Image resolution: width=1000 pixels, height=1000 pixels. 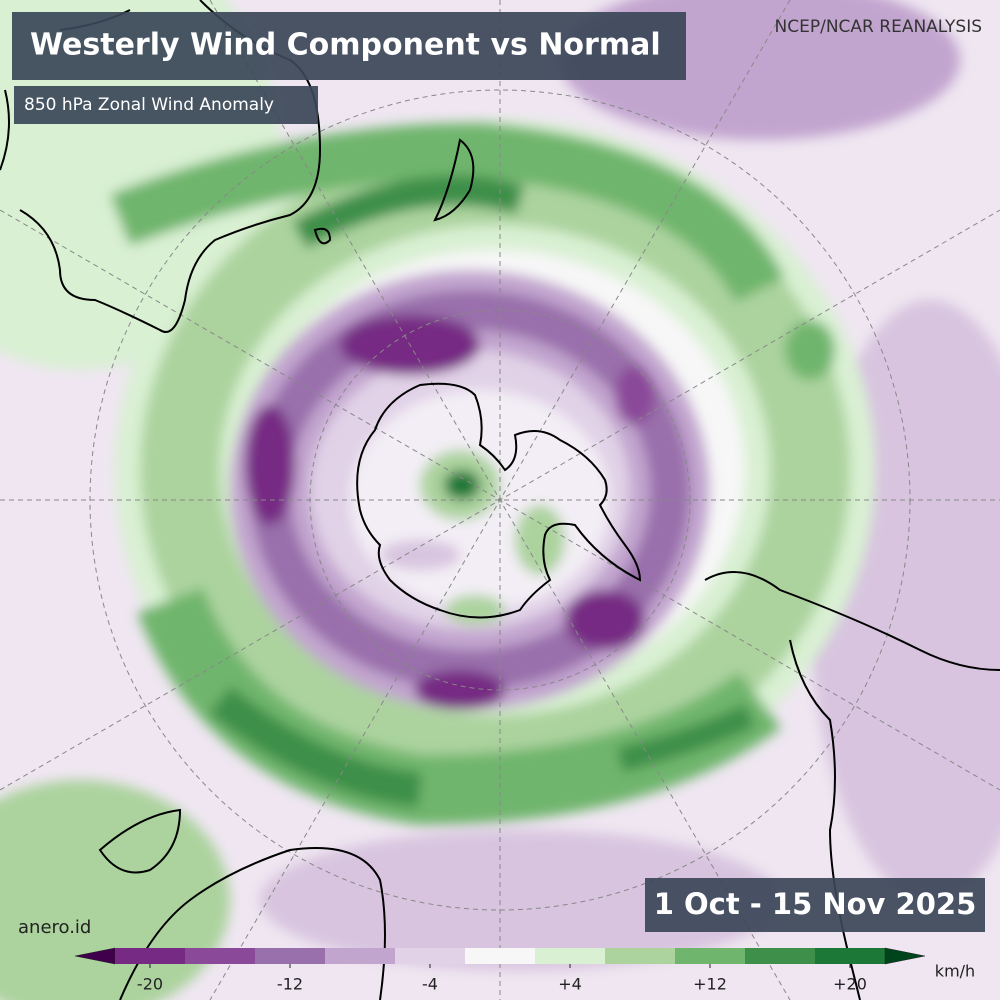 I want to click on colorbar-extend-high, so click(x=905, y=956).